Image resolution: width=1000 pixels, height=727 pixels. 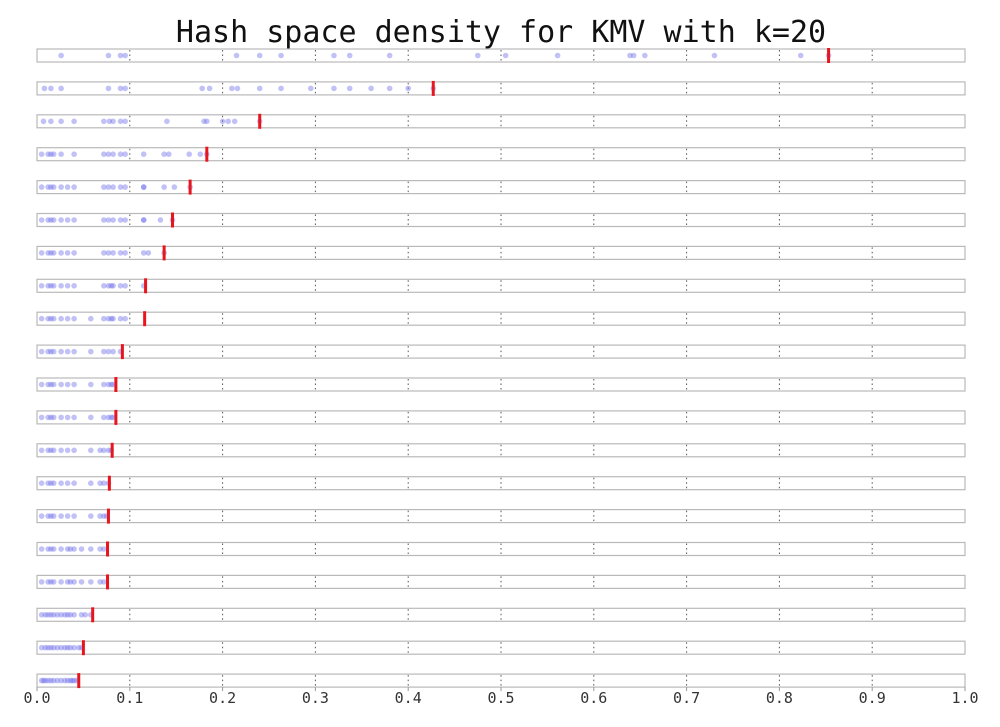 I want to click on x-tick-label: 0.8, so click(x=779, y=698).